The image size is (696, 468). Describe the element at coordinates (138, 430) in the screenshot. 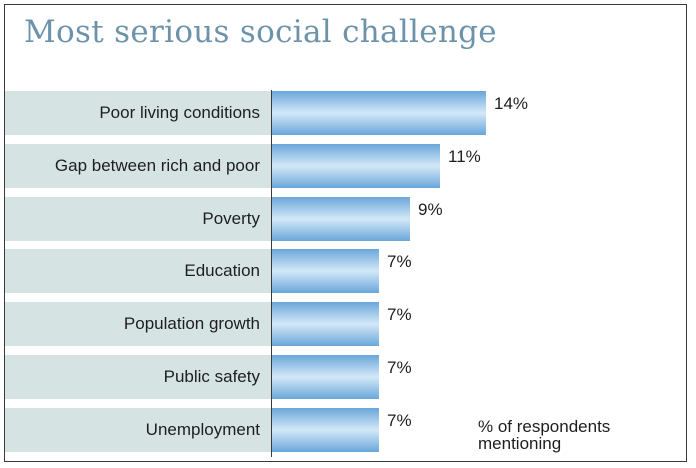

I see `category-label-box: Unemployment` at that location.